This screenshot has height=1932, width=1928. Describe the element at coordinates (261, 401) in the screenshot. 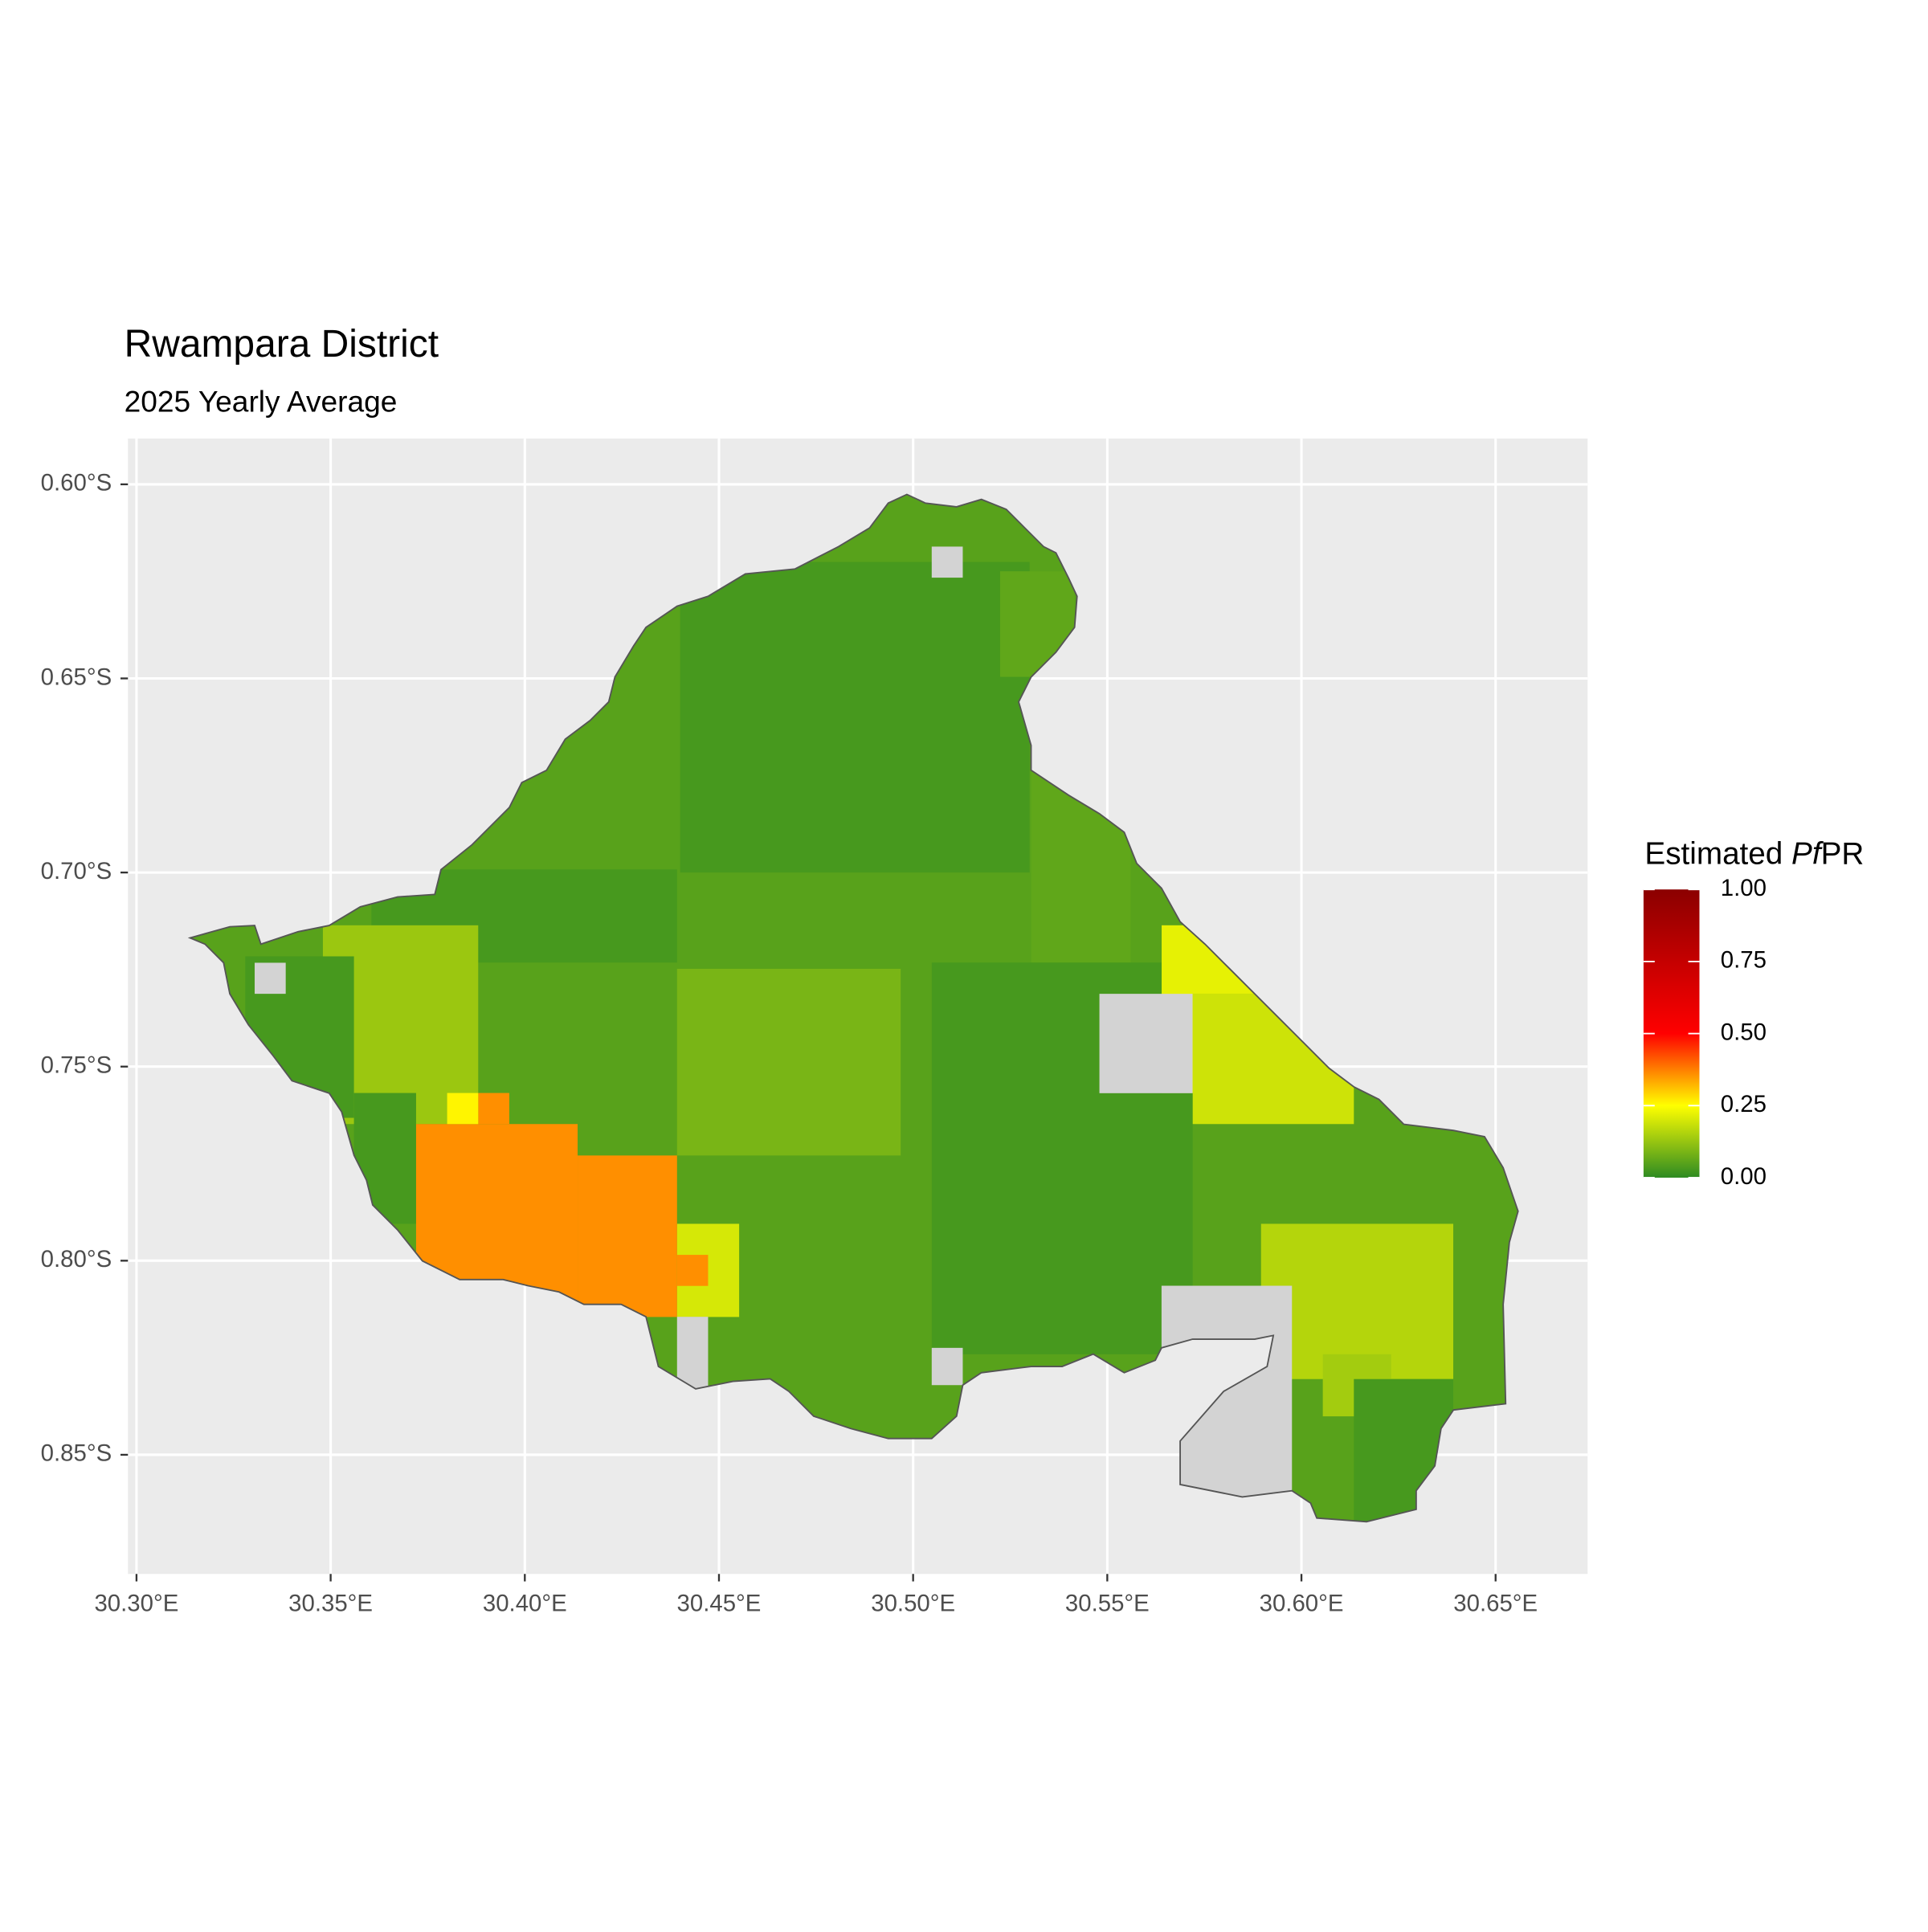

I see `chart-subtitle: 2025 Yearly Average` at that location.